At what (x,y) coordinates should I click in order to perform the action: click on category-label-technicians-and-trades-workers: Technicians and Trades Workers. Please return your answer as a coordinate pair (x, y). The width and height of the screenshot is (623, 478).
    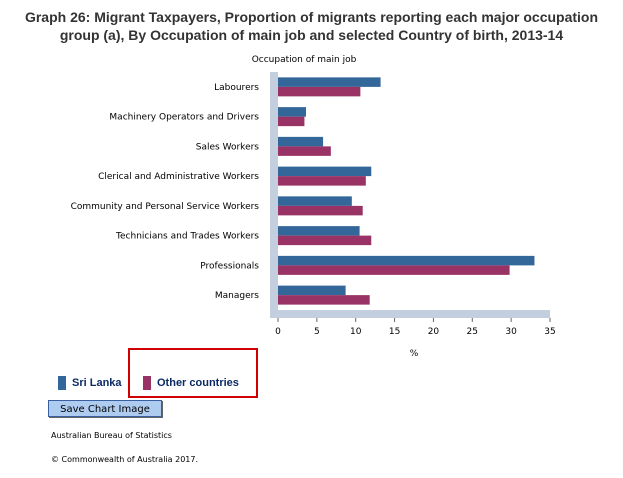
    Looking at the image, I should click on (187, 237).